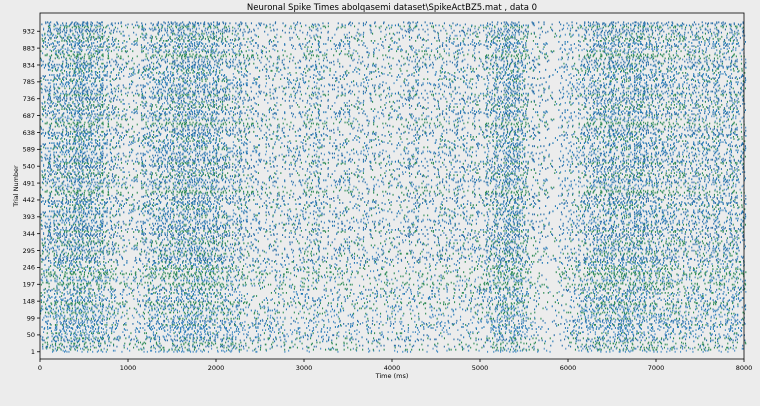  What do you see at coordinates (392, 368) in the screenshot?
I see `x-tick-label: 4000` at bounding box center [392, 368].